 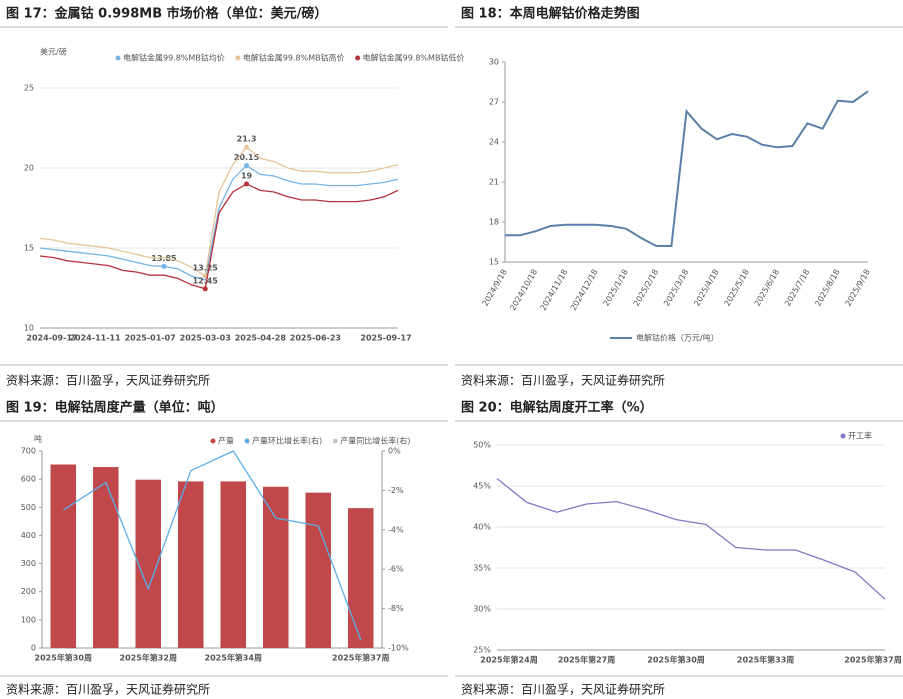 I want to click on y2-tick-label: -8%, so click(x=396, y=608).